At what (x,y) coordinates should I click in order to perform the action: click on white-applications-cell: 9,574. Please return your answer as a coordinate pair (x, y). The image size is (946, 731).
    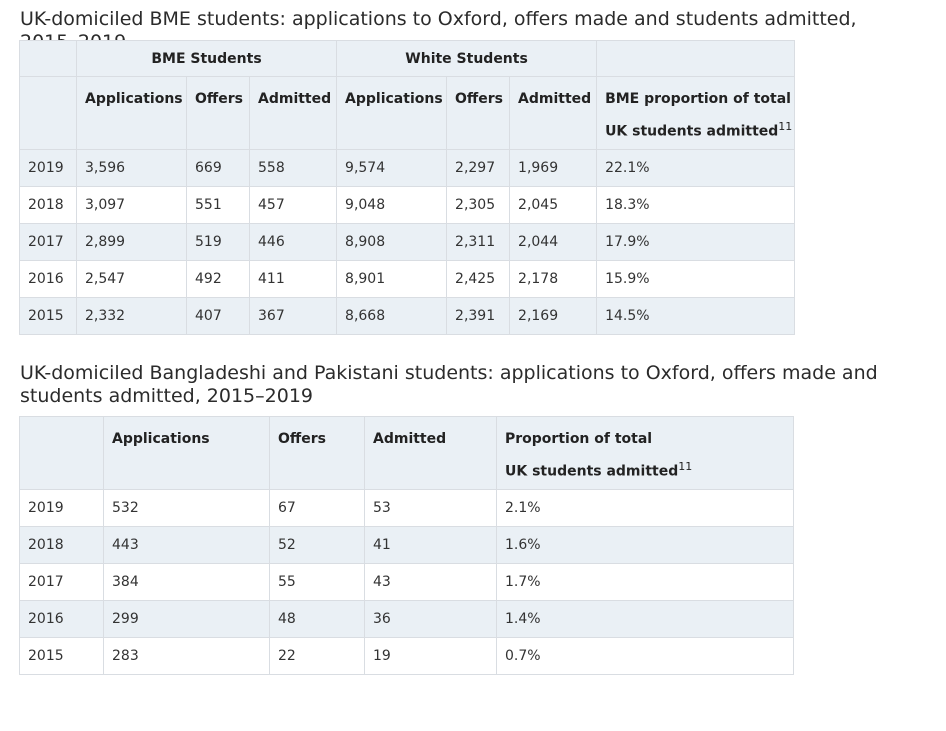
    Looking at the image, I should click on (392, 168).